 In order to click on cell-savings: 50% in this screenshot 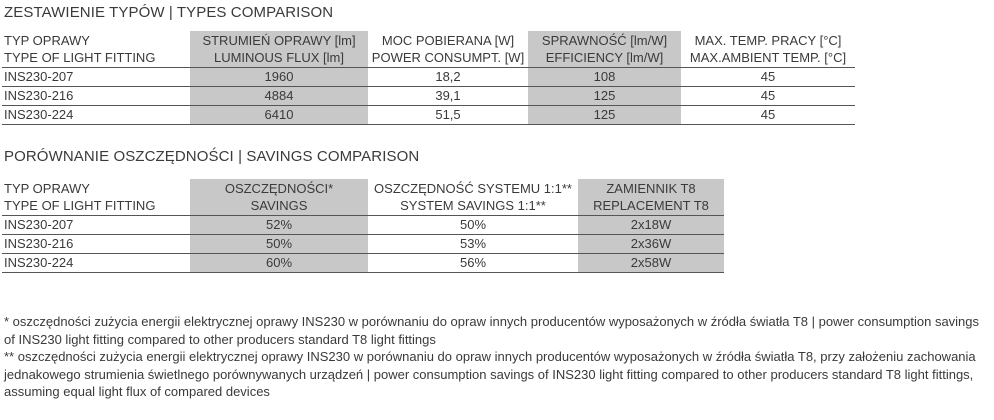, I will do `click(279, 244)`.